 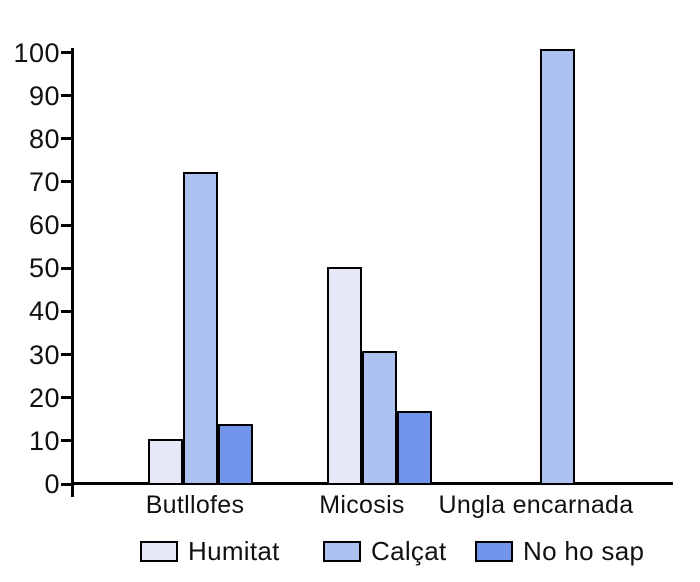 What do you see at coordinates (195, 505) in the screenshot?
I see `x-axis-label: Butllofes` at bounding box center [195, 505].